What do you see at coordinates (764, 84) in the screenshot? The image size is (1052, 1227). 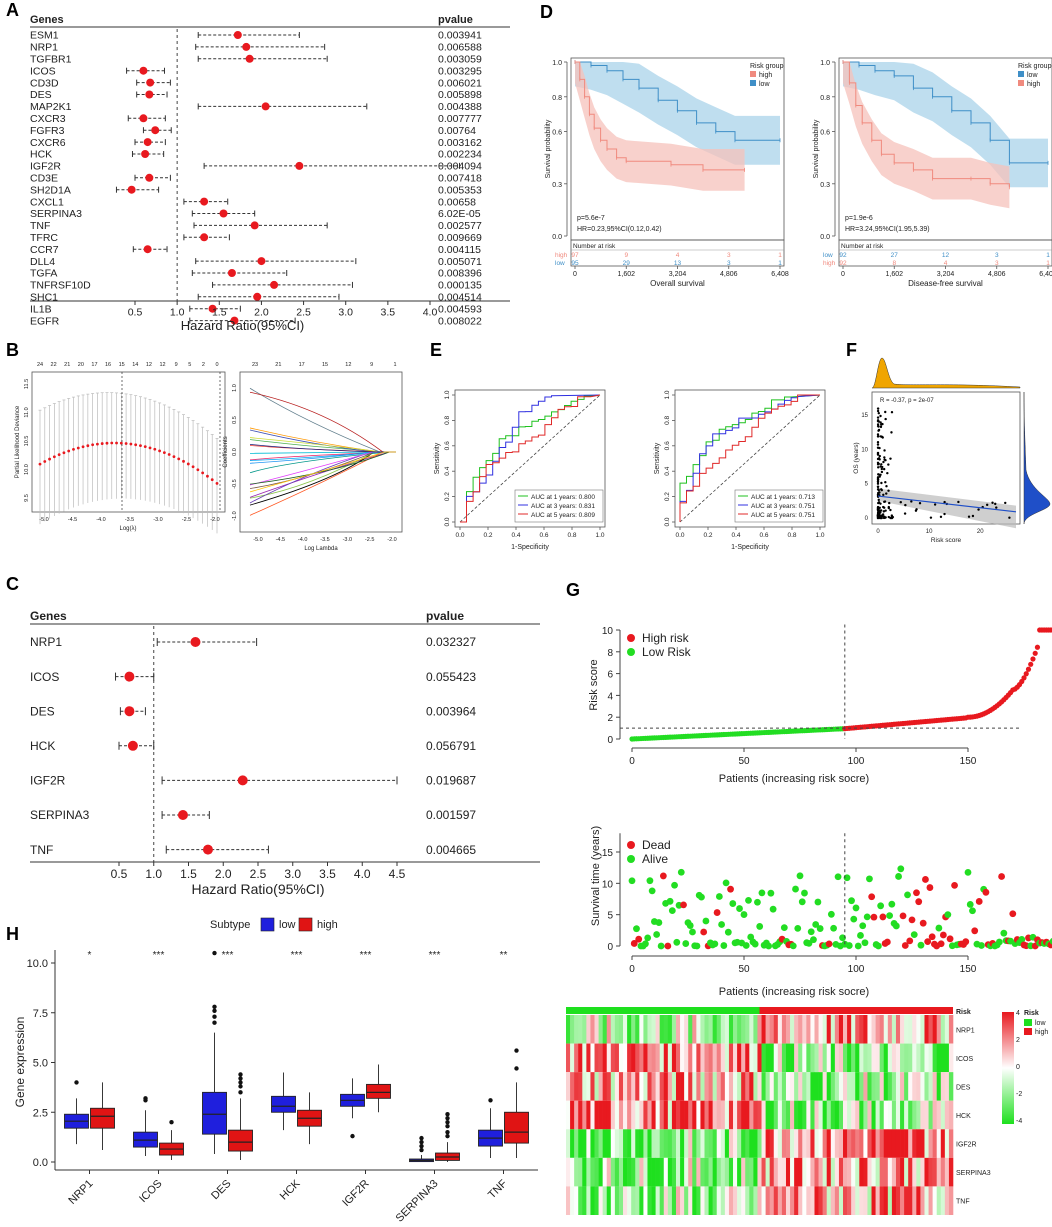 I see `km-legend-label: low` at bounding box center [764, 84].